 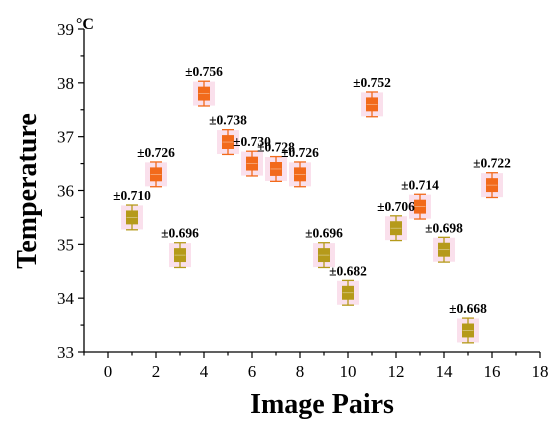 I want to click on x-tick-label: 18, so click(x=540, y=371).